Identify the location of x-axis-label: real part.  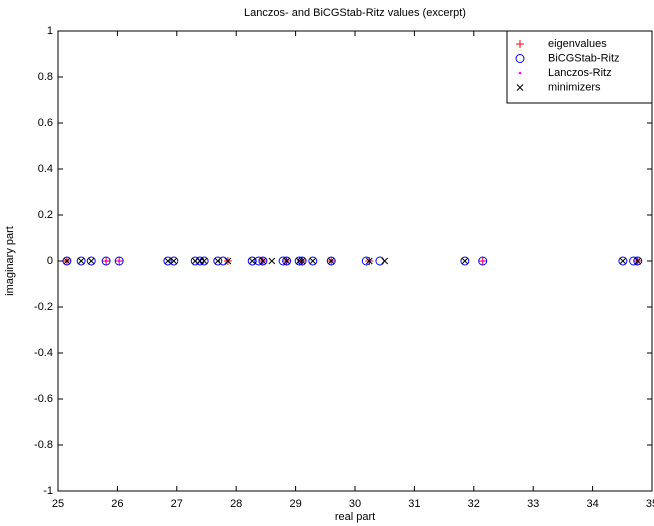
(355, 517).